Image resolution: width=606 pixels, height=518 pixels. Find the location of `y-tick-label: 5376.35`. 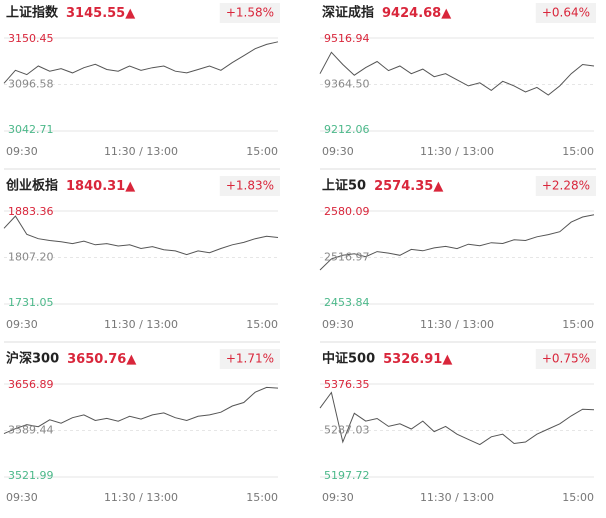

y-tick-label: 5376.35 is located at coordinates (347, 384).